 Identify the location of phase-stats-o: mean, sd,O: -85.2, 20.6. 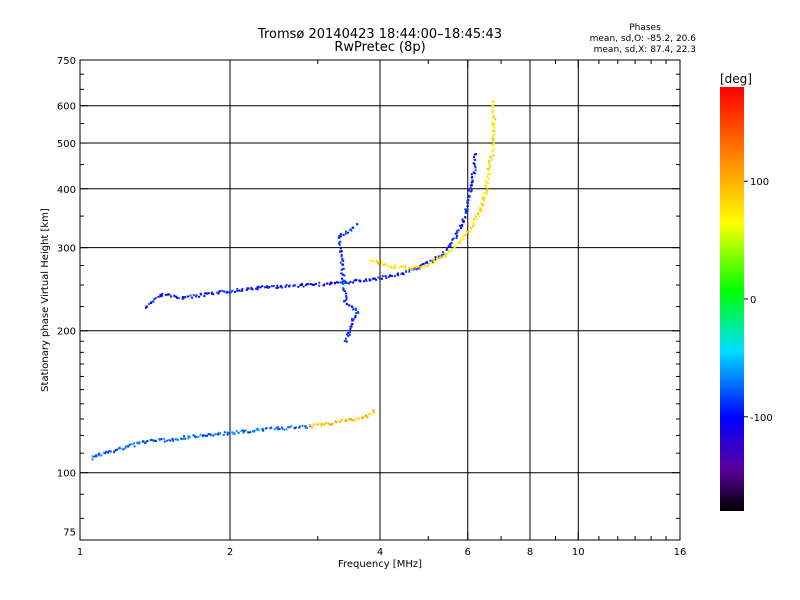
(643, 39).